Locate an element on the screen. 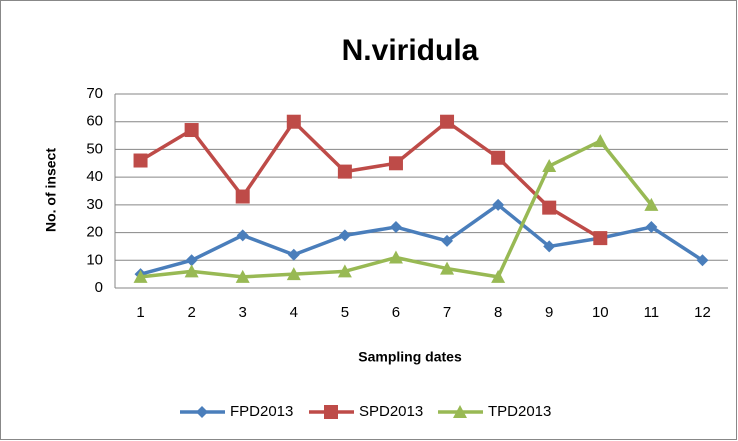 This screenshot has height=441, width=738. x-tick-label: 8 is located at coordinates (498, 312).